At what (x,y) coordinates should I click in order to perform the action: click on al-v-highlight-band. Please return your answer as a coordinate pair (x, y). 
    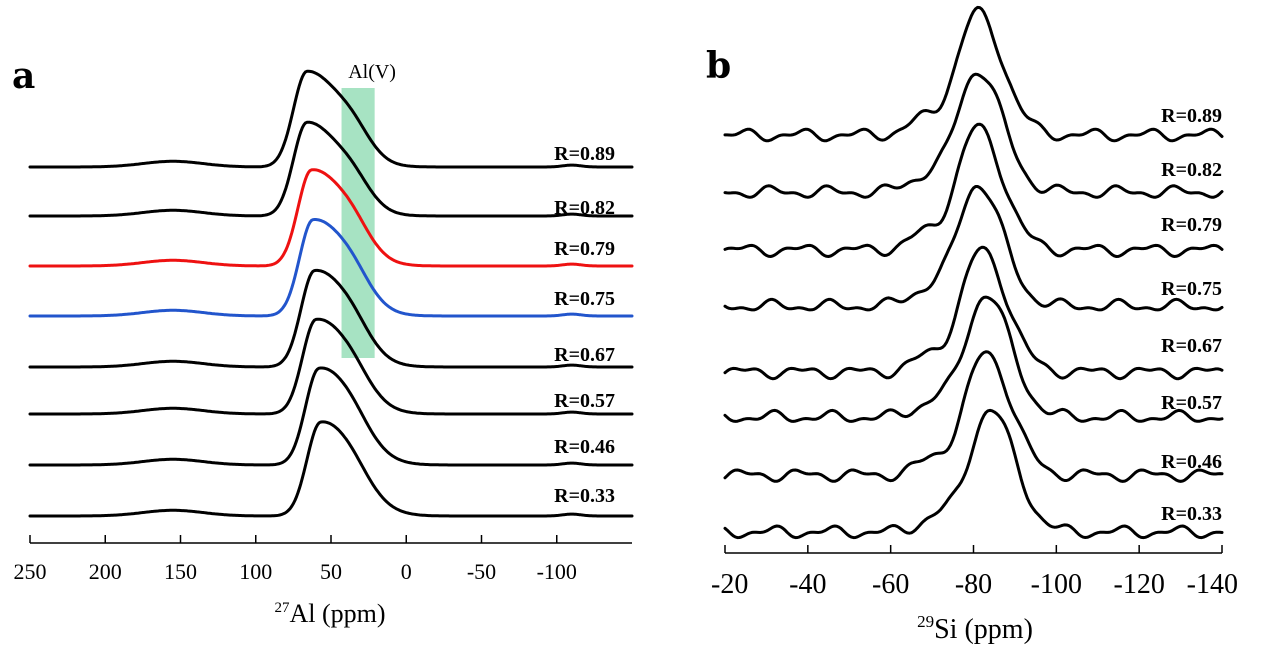
    Looking at the image, I should click on (358, 223).